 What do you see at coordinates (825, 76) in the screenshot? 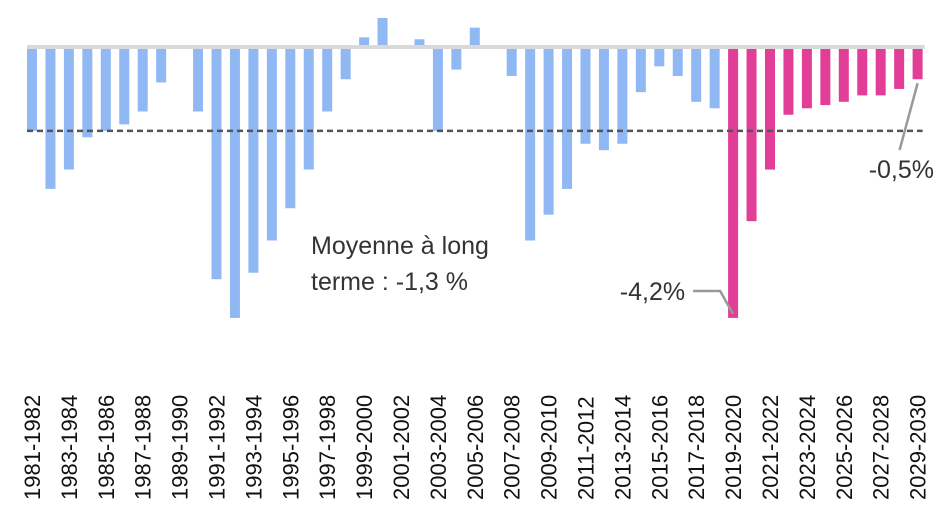
I see `bar-2024-2025` at bounding box center [825, 76].